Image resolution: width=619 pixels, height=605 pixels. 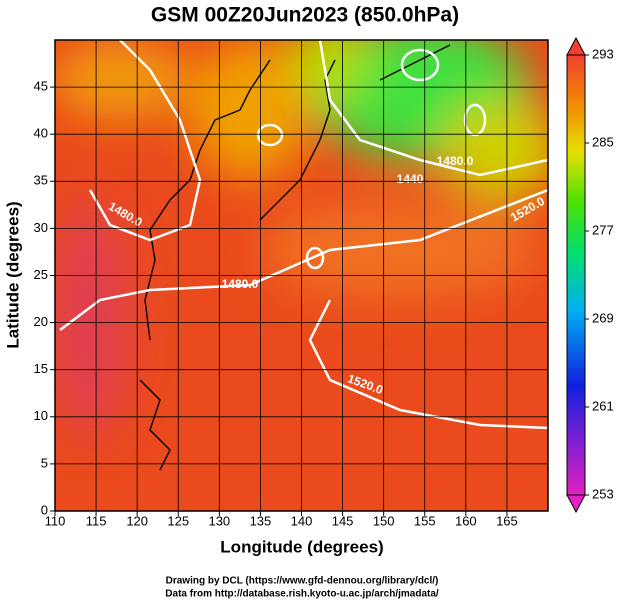 I want to click on x-tick-label: 160, so click(x=466, y=520).